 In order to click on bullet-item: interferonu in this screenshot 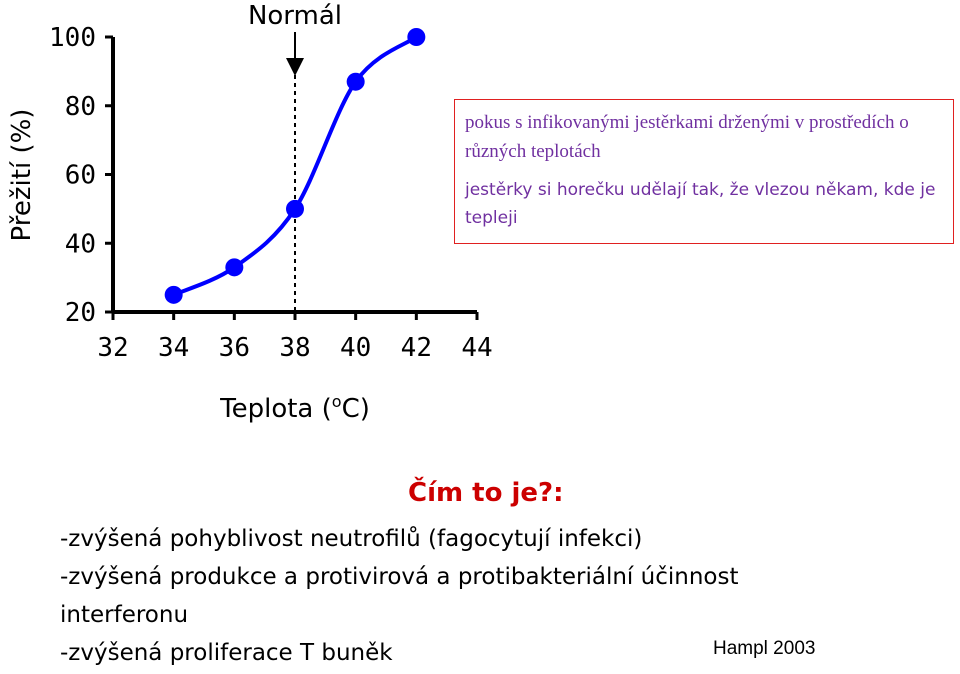, I will do `click(124, 615)`.